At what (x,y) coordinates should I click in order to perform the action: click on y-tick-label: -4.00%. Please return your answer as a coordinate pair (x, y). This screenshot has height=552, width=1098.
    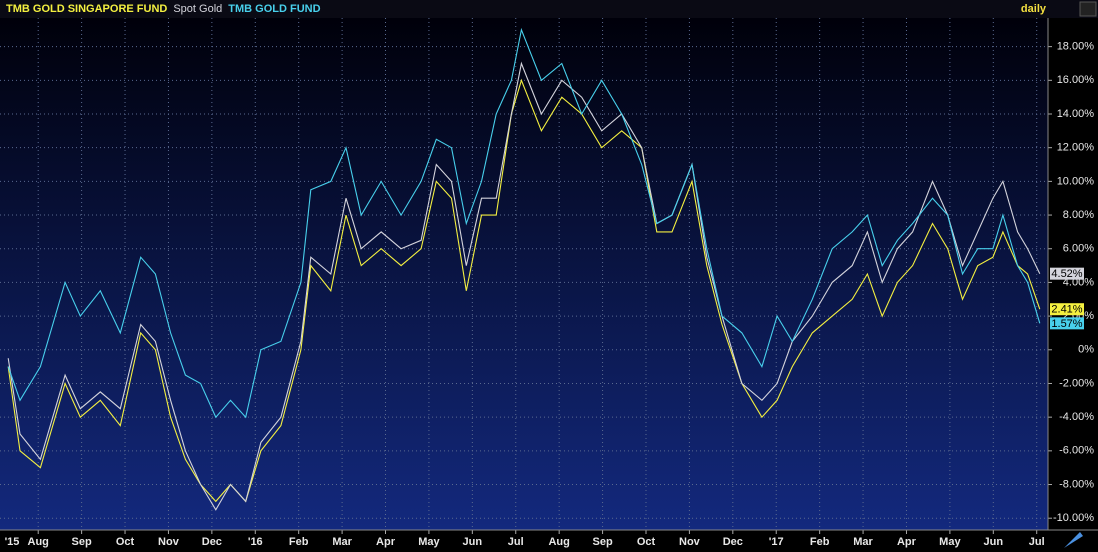
    Looking at the image, I should click on (1076, 417).